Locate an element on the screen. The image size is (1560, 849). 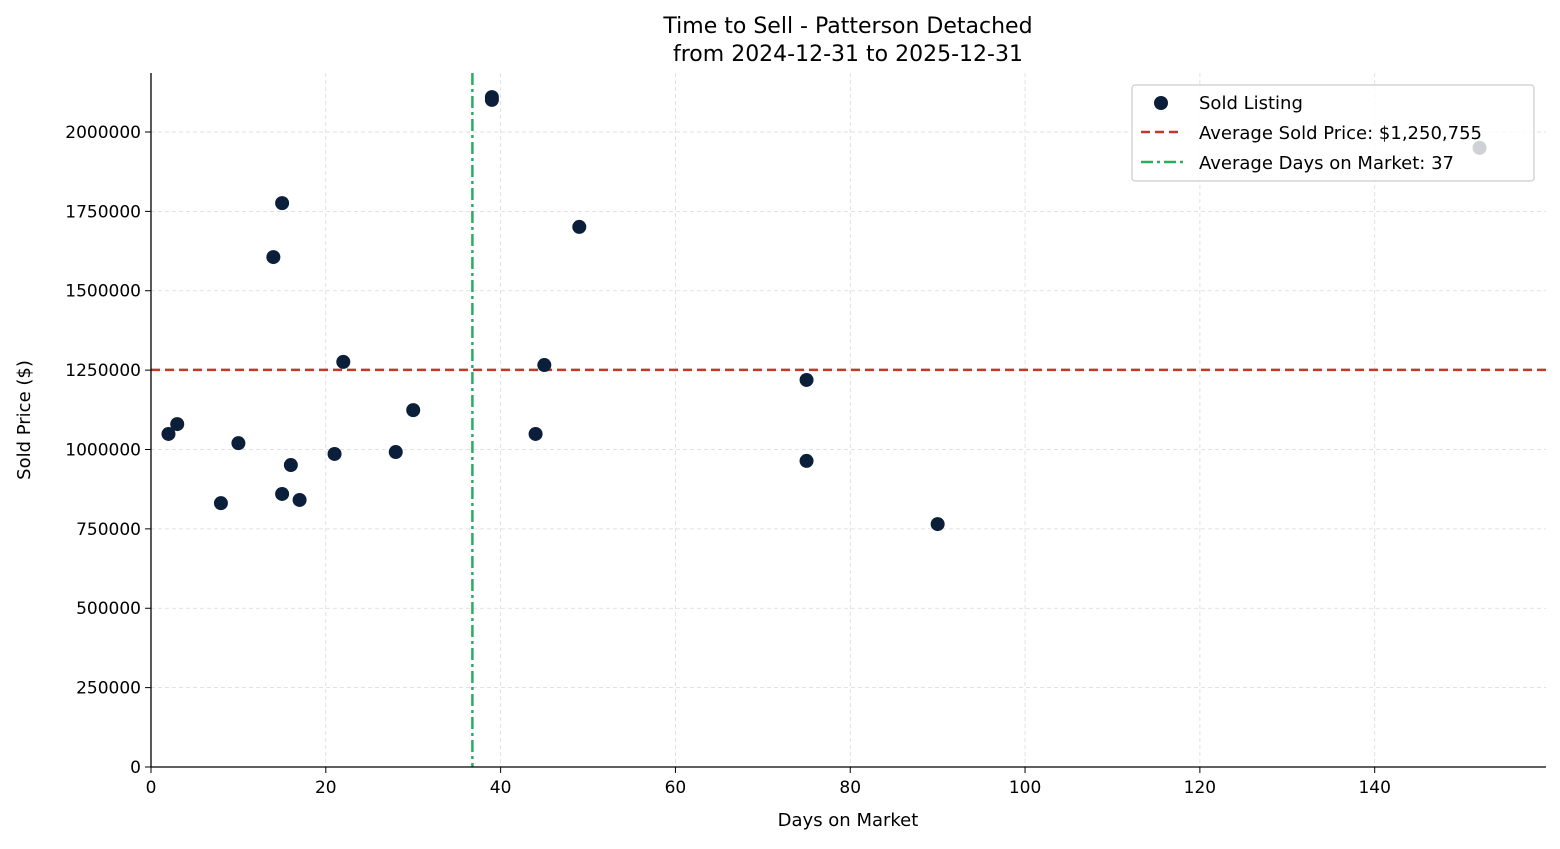
y-tick-label: 500000 is located at coordinates (108, 609).